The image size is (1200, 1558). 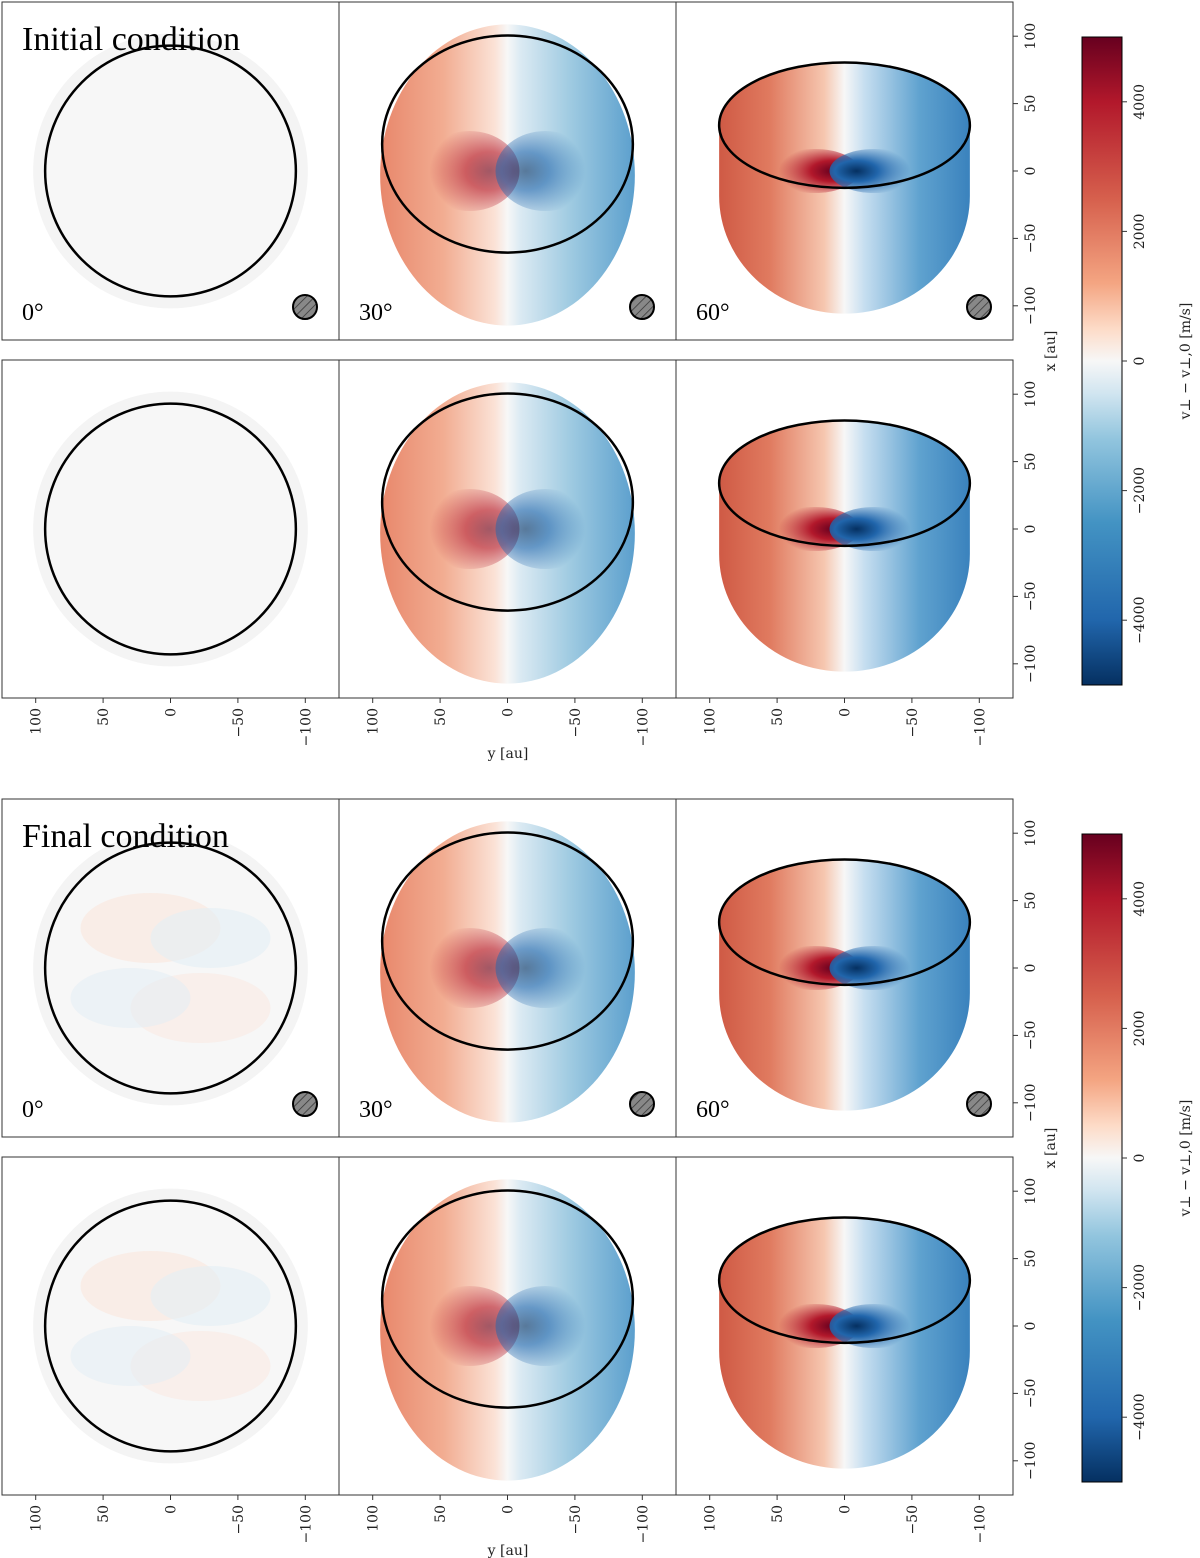 I want to click on panel-b0-r1-c1, so click(x=507, y=529).